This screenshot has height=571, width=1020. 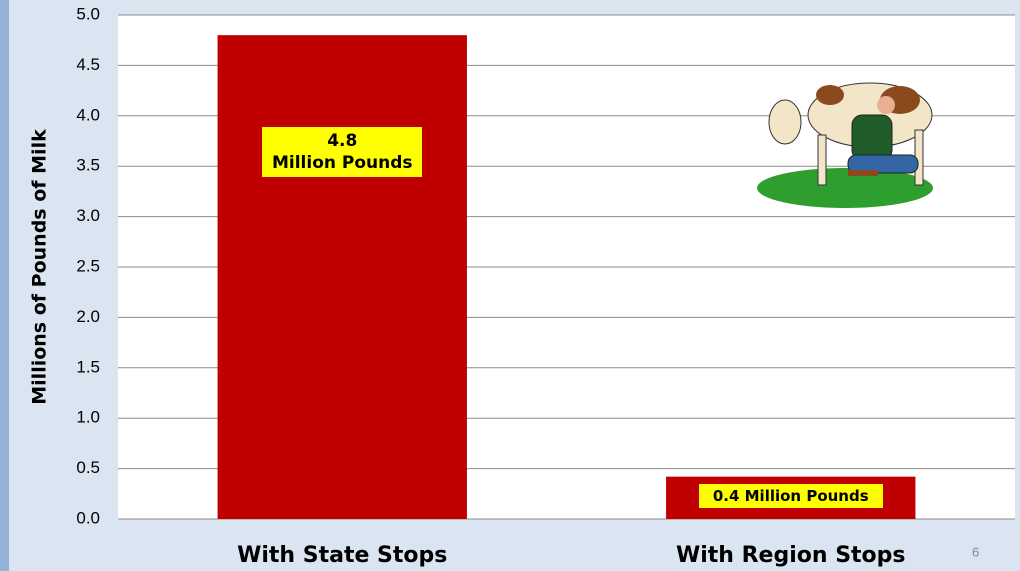 I want to click on y-tick-label: 2.5, so click(x=88, y=265).